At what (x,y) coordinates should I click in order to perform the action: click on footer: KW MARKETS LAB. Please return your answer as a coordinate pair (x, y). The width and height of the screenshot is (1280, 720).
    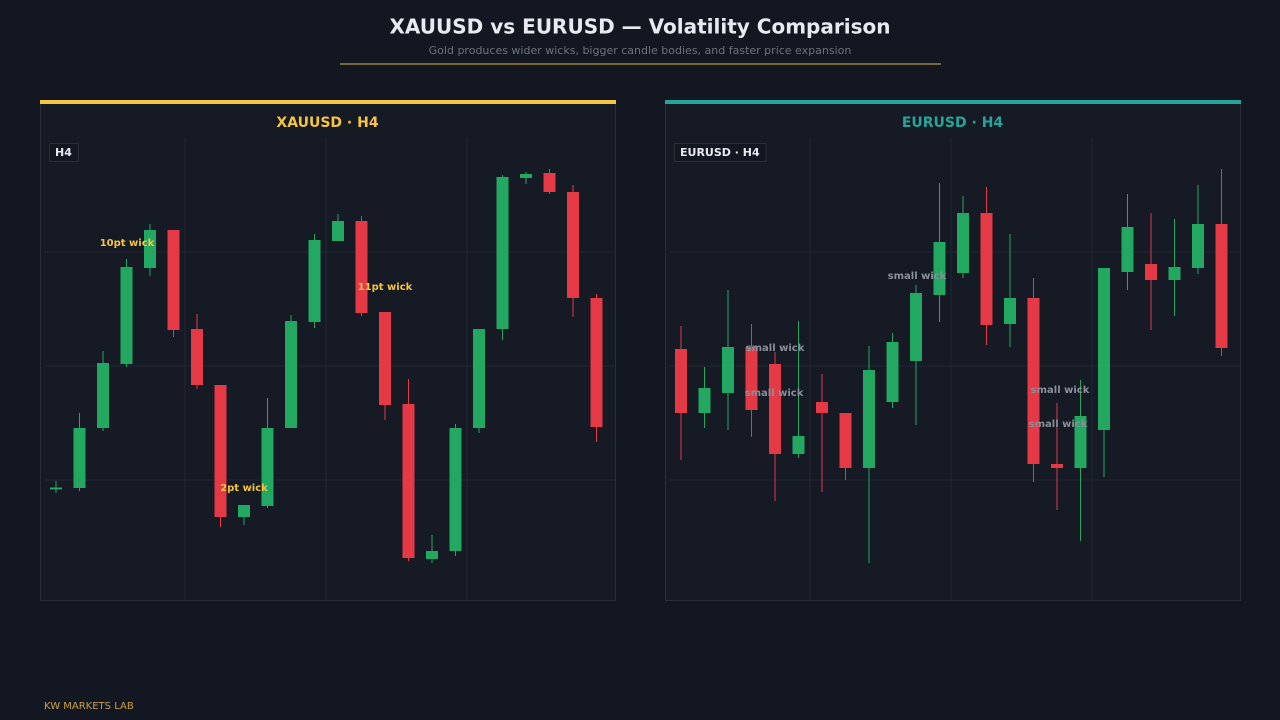
    Looking at the image, I should click on (89, 706).